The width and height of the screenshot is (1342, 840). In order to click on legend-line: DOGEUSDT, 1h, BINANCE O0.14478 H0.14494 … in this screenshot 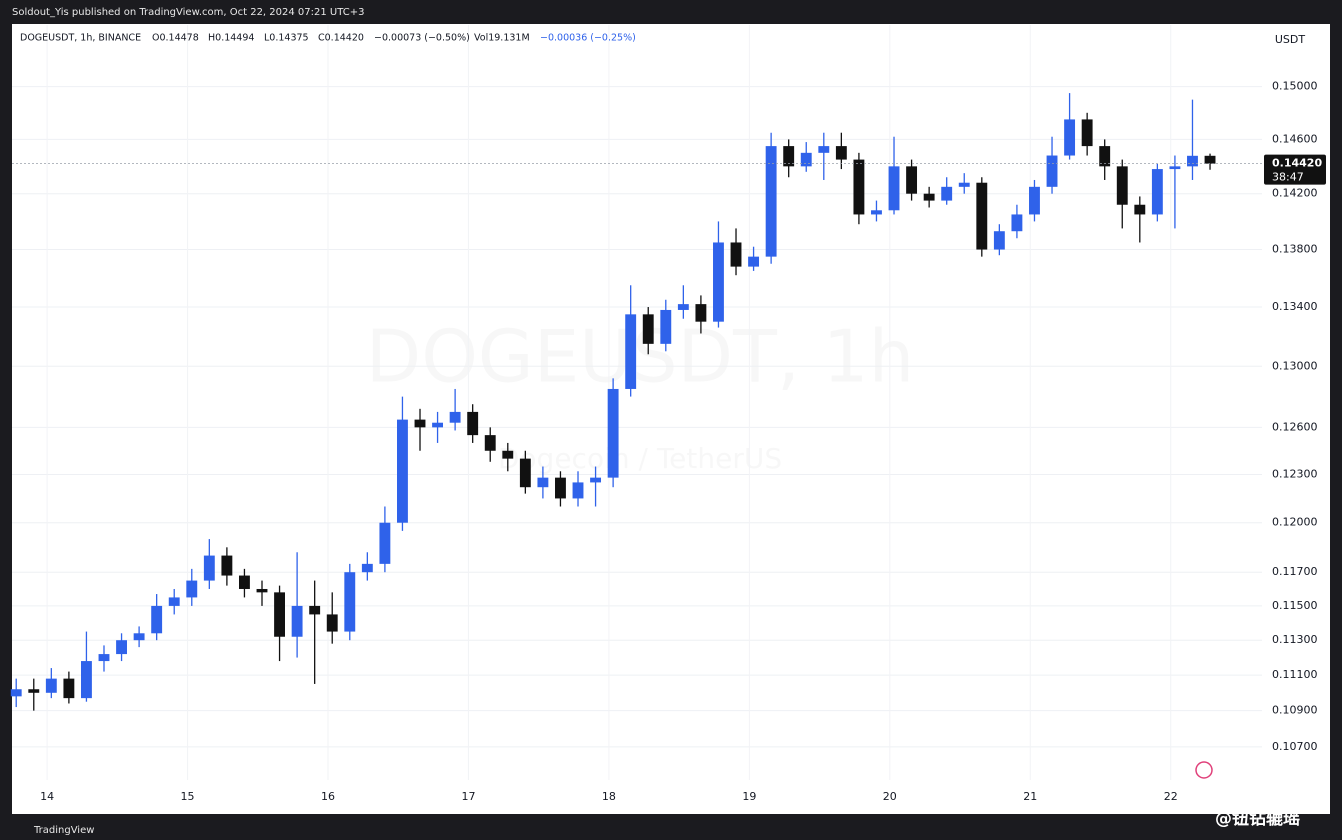, I will do `click(328, 38)`.